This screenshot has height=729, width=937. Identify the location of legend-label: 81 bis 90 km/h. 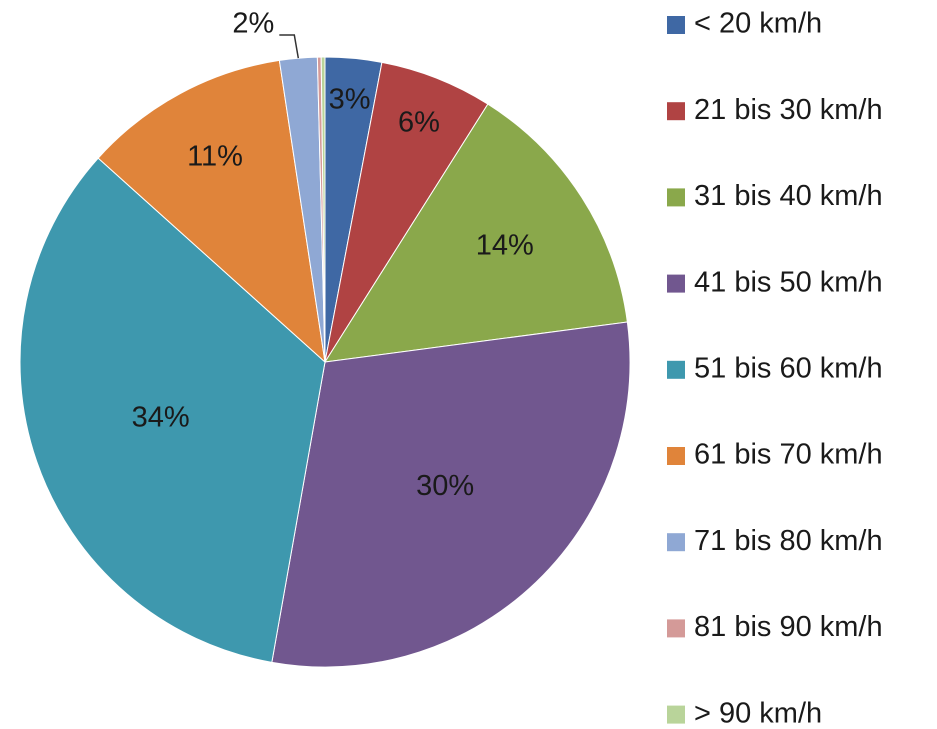
(788, 627).